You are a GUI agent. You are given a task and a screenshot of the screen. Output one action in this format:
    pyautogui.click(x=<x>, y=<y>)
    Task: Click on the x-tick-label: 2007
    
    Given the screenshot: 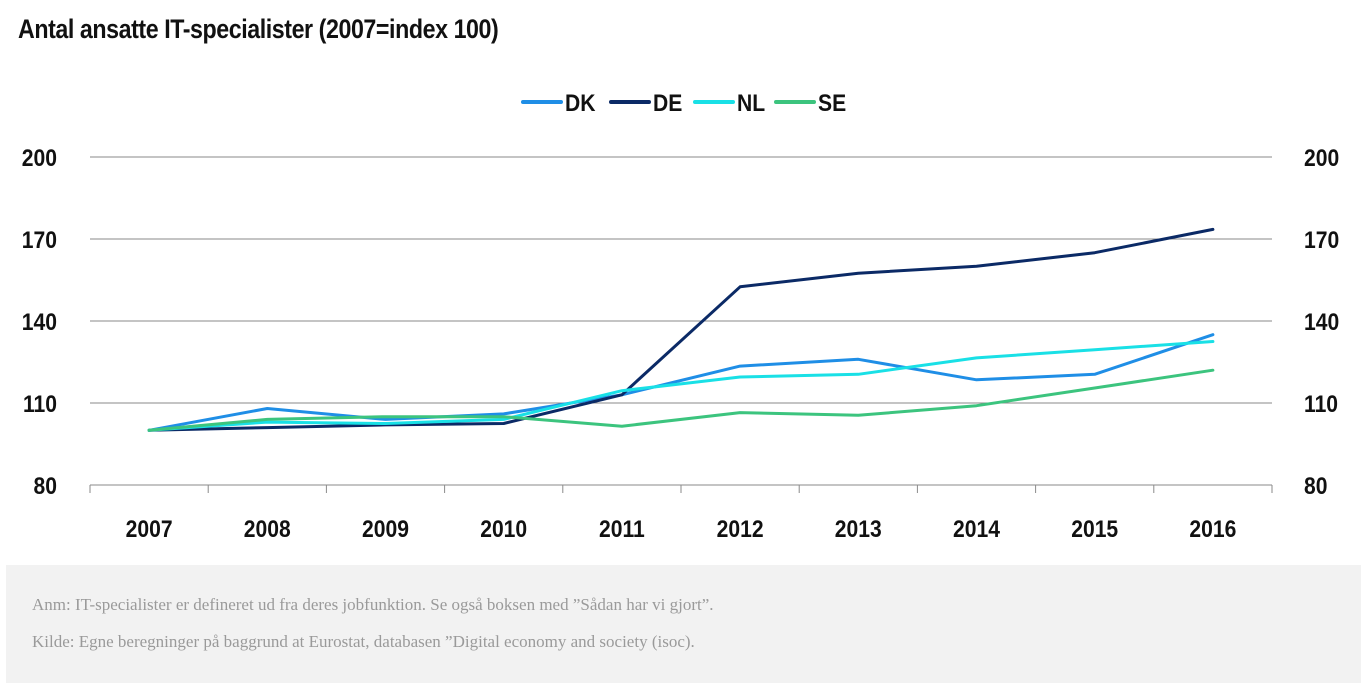 What is the action you would take?
    pyautogui.click(x=149, y=529)
    